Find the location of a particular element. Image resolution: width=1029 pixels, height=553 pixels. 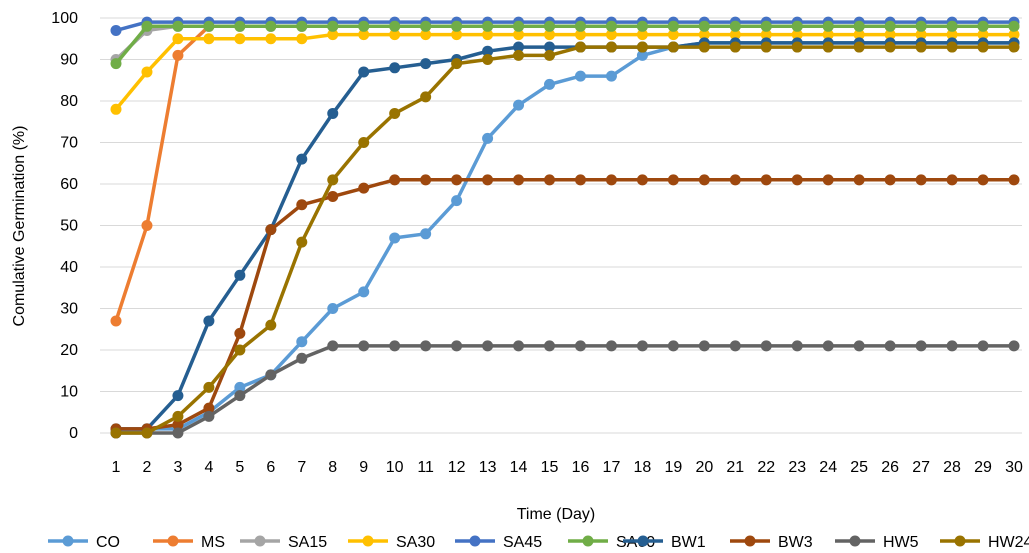

x-tick-label: 8 is located at coordinates (332, 467).